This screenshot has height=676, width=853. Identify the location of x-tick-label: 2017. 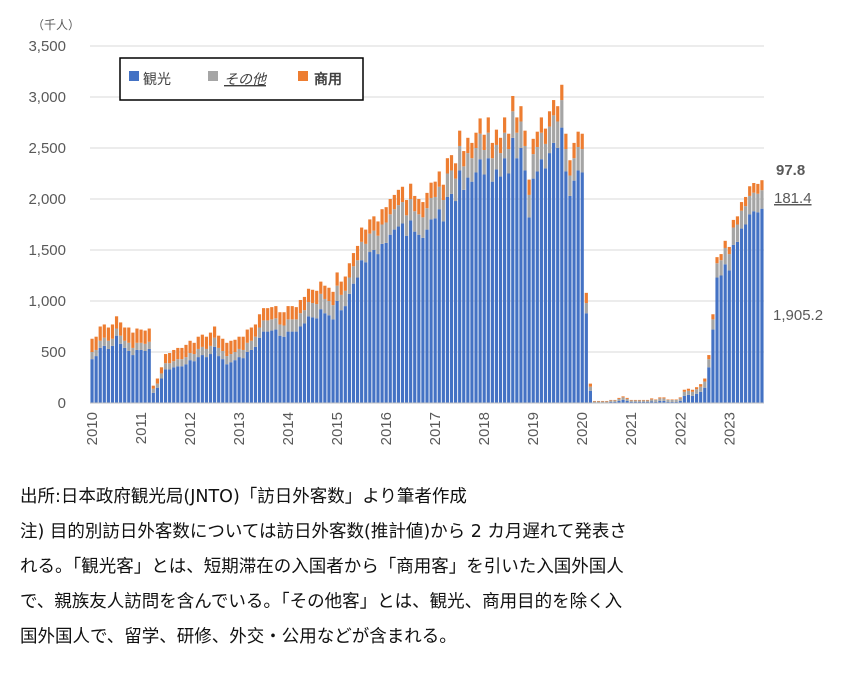
(435, 428).